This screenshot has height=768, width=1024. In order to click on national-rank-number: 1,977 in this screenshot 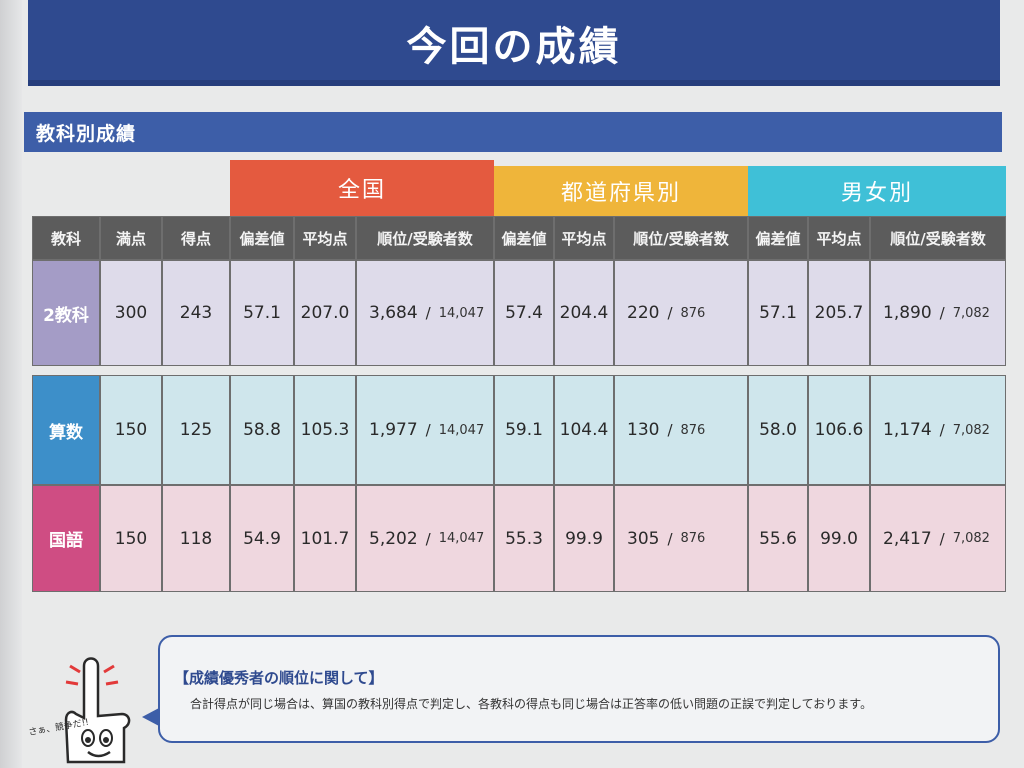, I will do `click(393, 430)`.